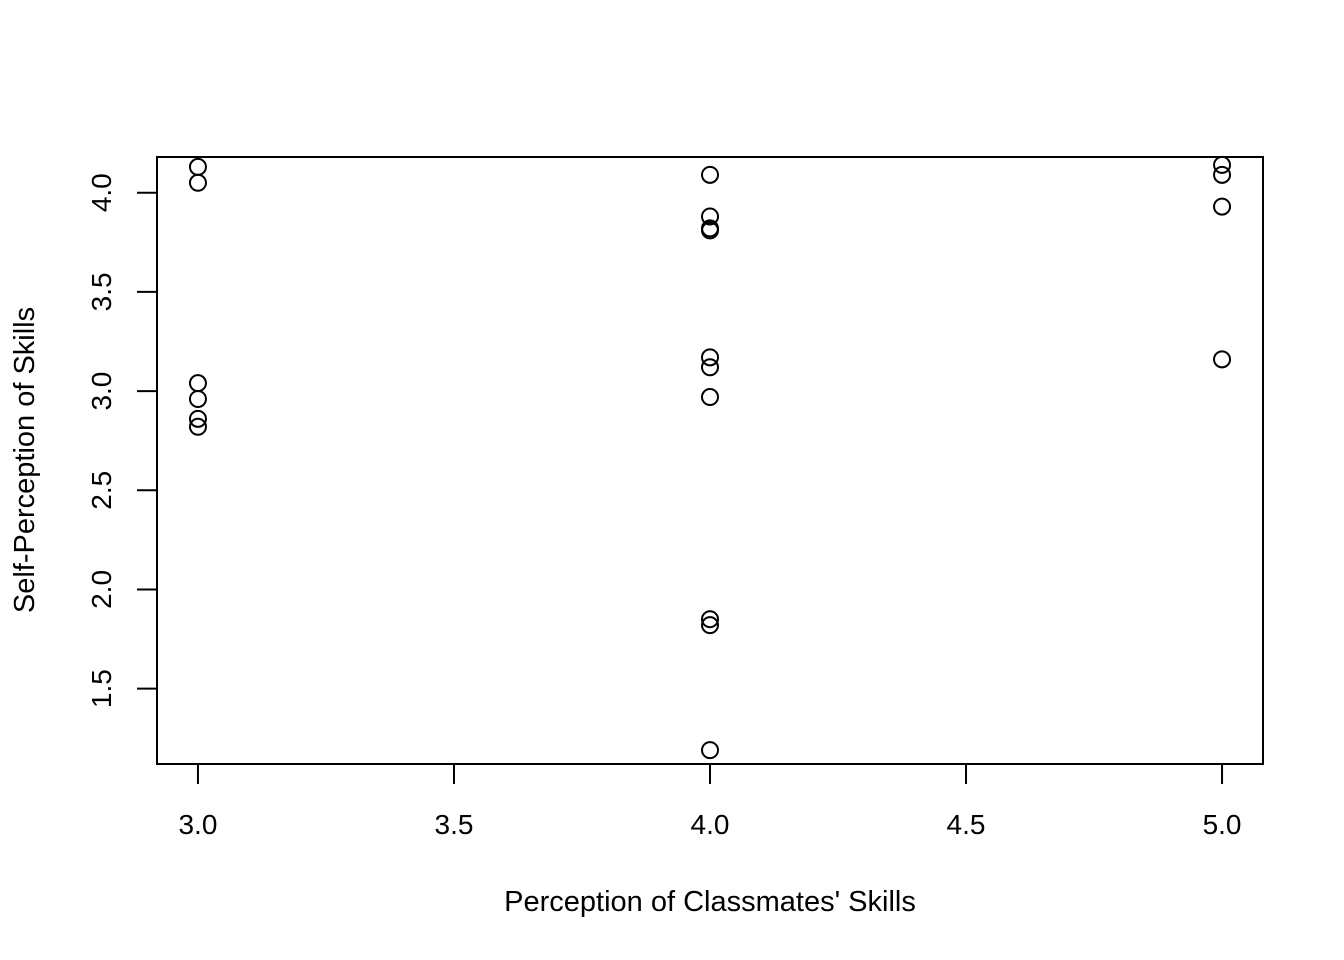  Describe the element at coordinates (710, 902) in the screenshot. I see `x-axis-title: Perception of Classmates' Skills` at that location.